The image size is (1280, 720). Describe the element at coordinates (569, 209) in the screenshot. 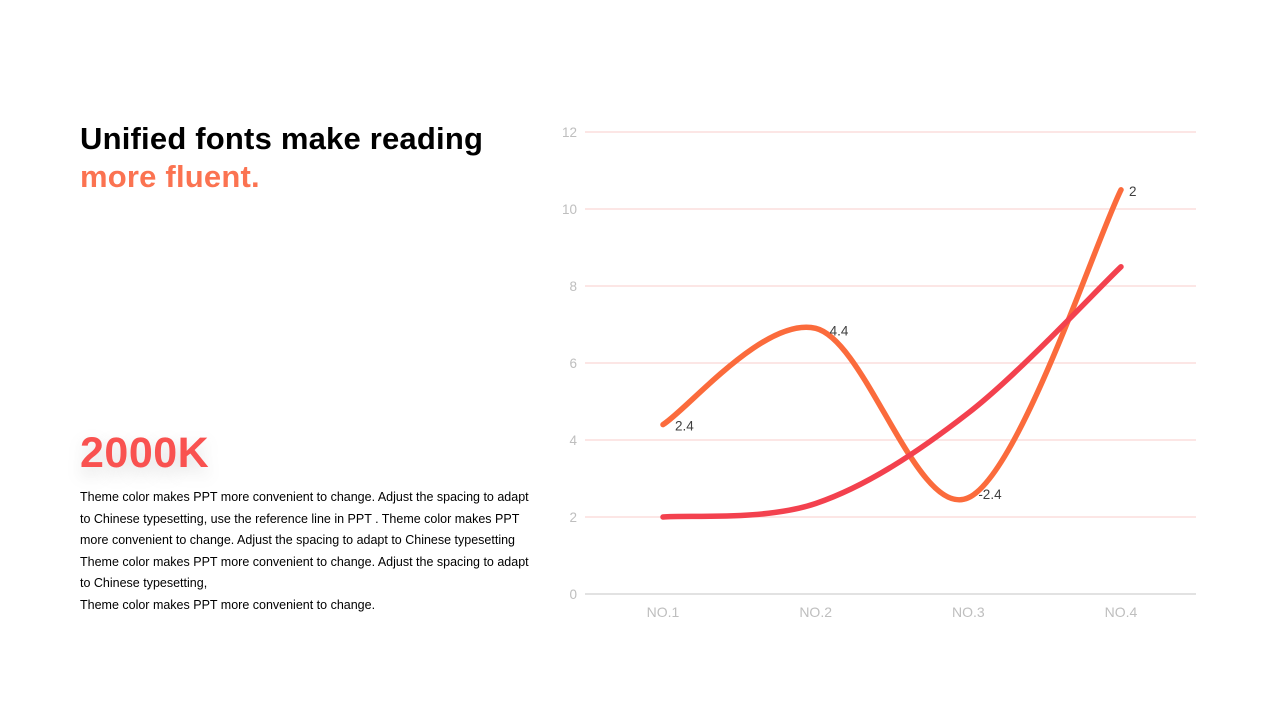

I see `y-tick-label: 10` at that location.